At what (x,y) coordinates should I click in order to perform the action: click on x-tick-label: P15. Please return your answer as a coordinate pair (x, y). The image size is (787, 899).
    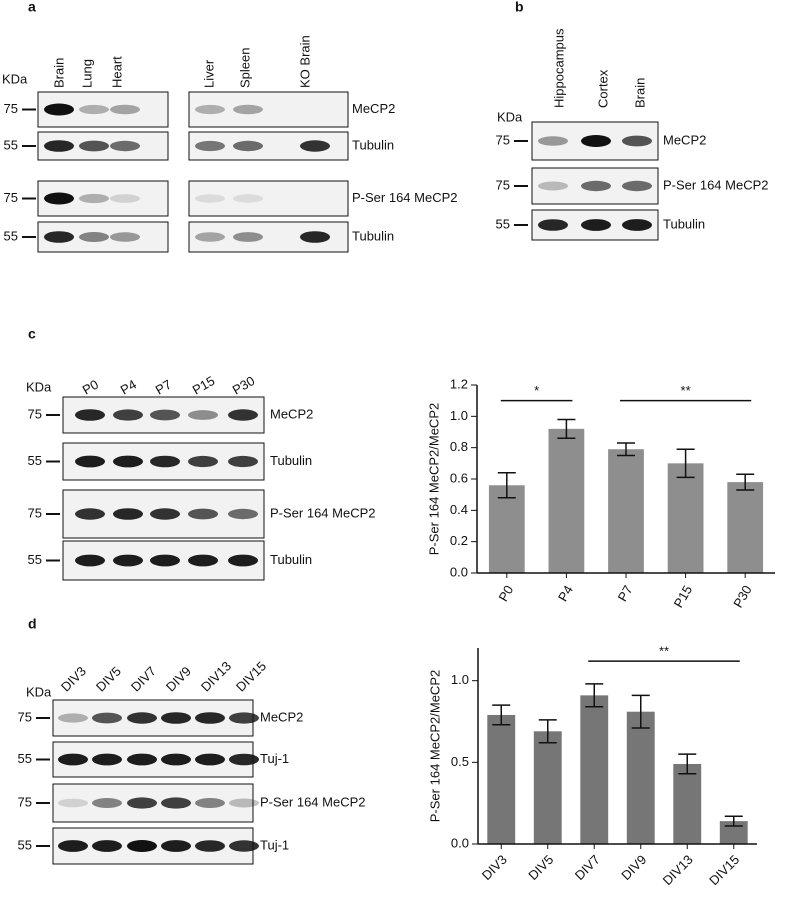
    Looking at the image, I should click on (683, 597).